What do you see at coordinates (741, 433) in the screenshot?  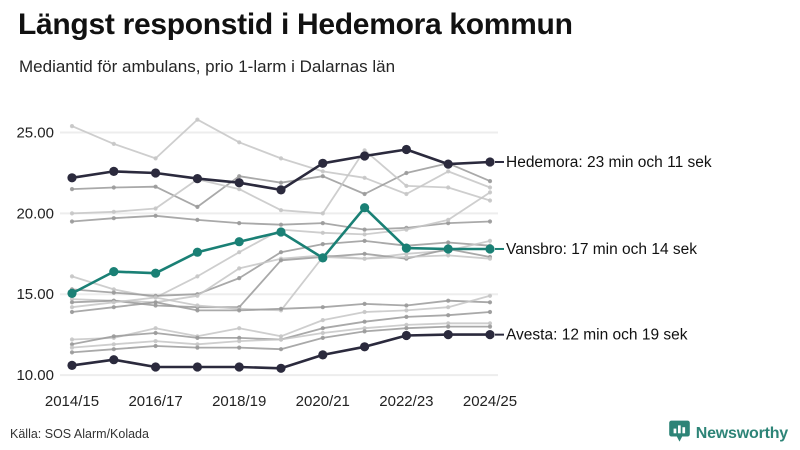 I see `logo-wordmark: Newsworthy` at bounding box center [741, 433].